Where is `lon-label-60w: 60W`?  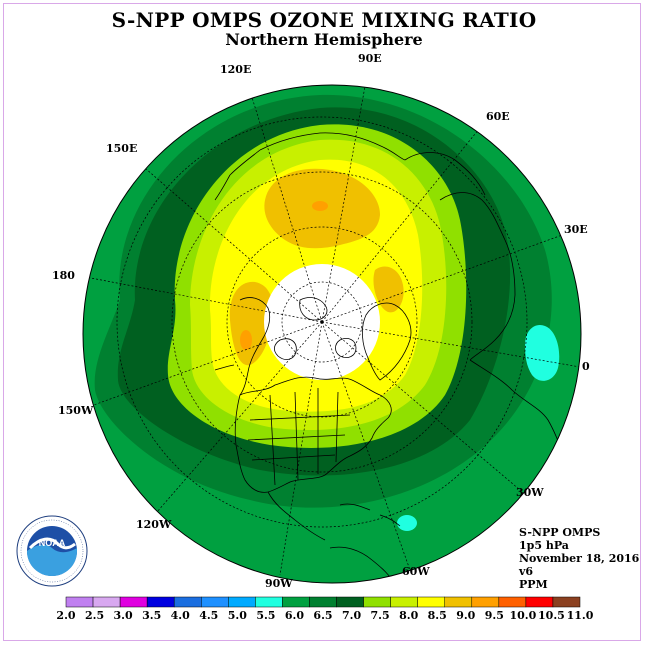
lon-label-60w: 60W is located at coordinates (416, 571).